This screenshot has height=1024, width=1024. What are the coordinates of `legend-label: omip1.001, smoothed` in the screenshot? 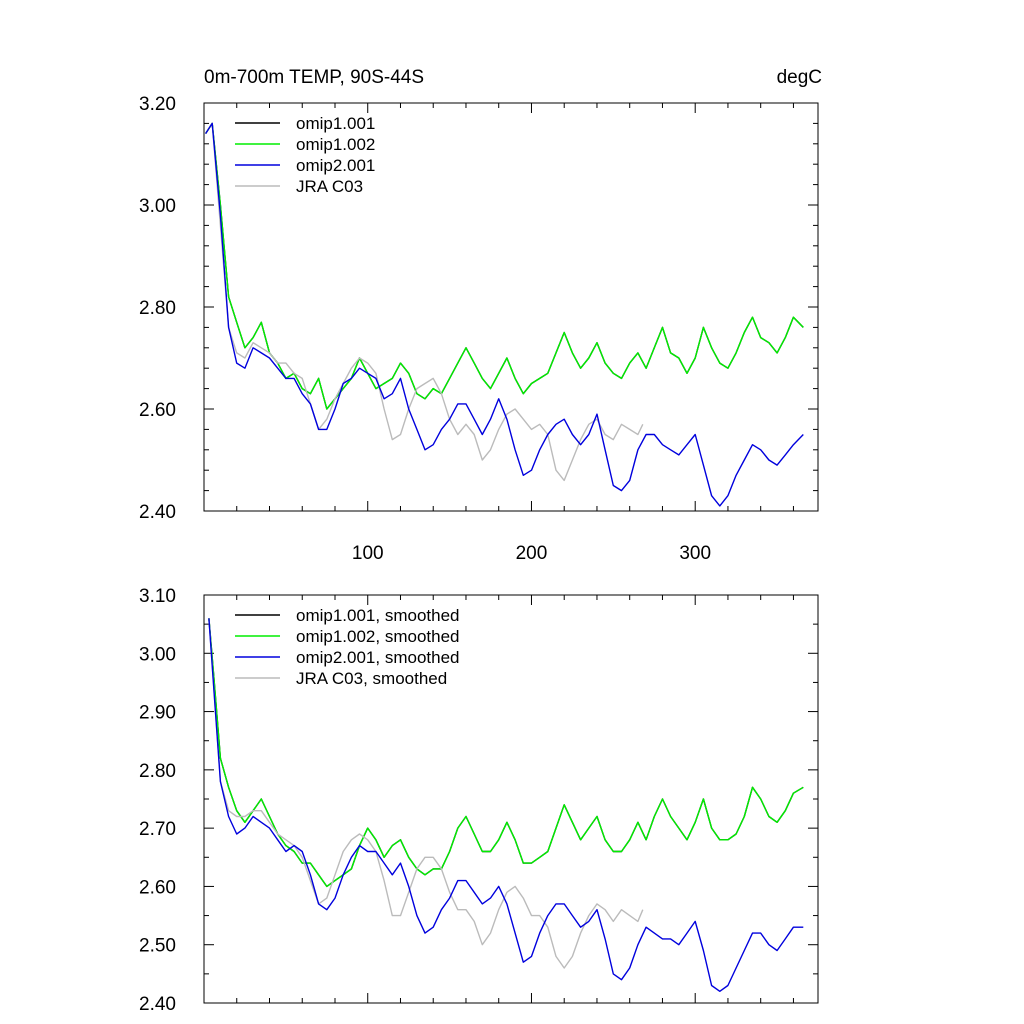 It's located at (378, 615).